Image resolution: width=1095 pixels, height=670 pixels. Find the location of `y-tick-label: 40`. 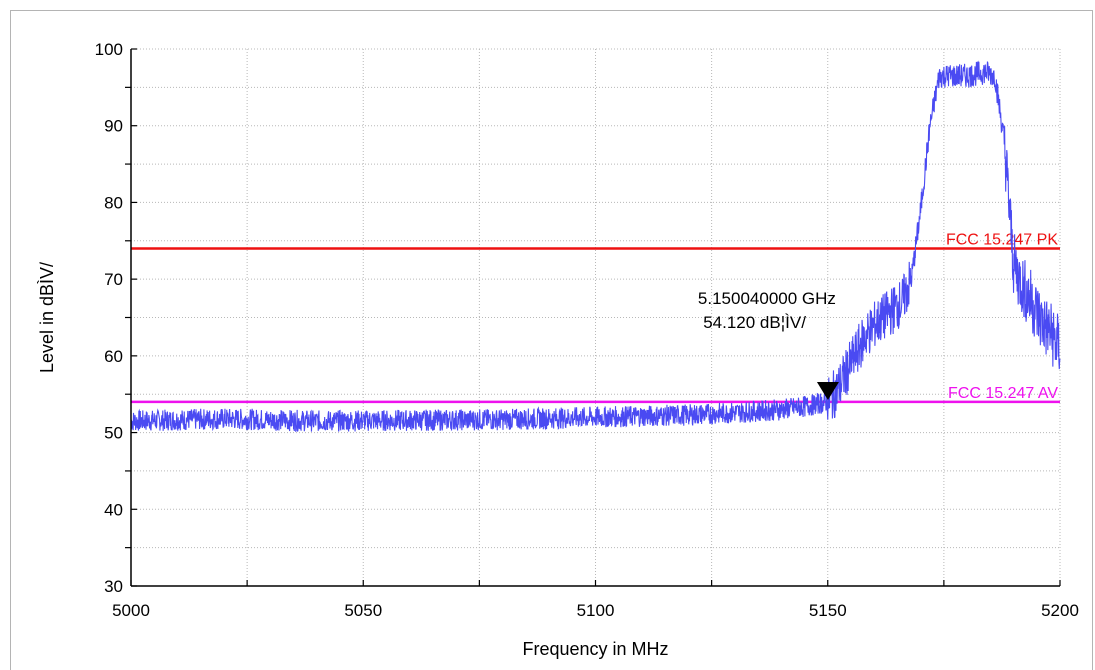

y-tick-label: 40 is located at coordinates (113, 509).